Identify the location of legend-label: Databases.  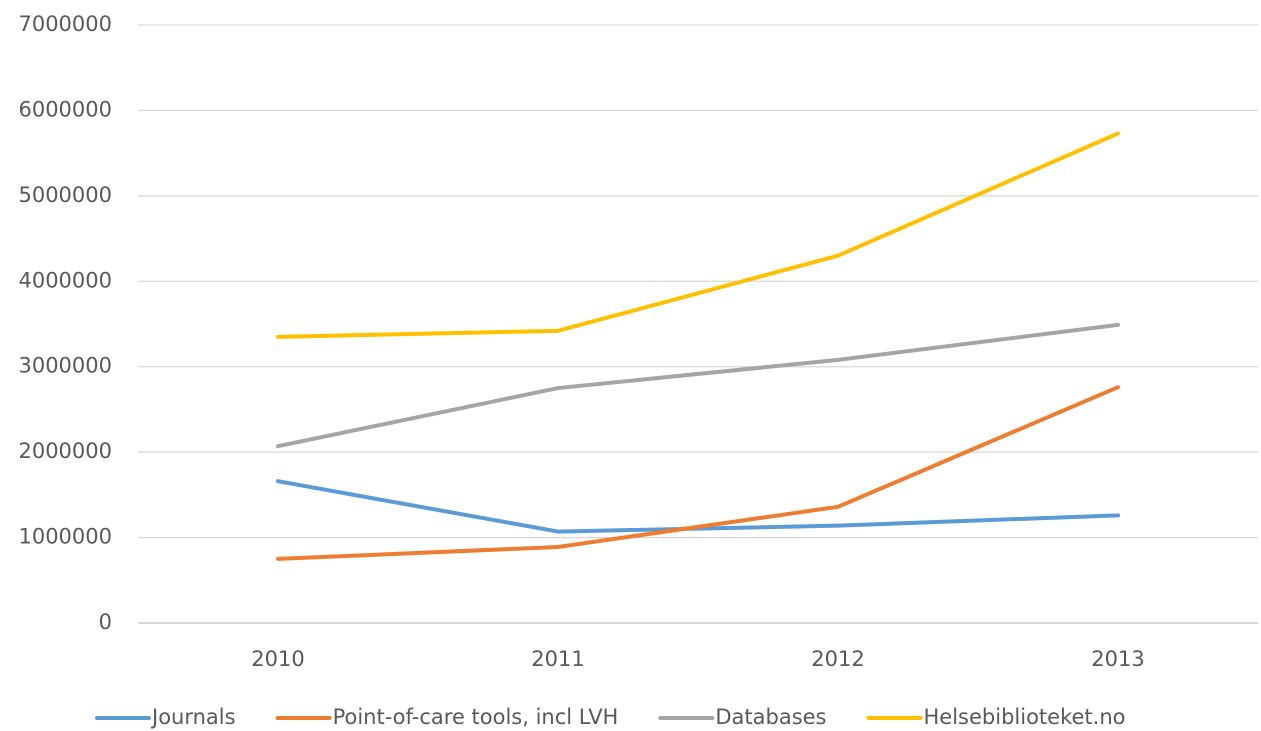
(770, 717).